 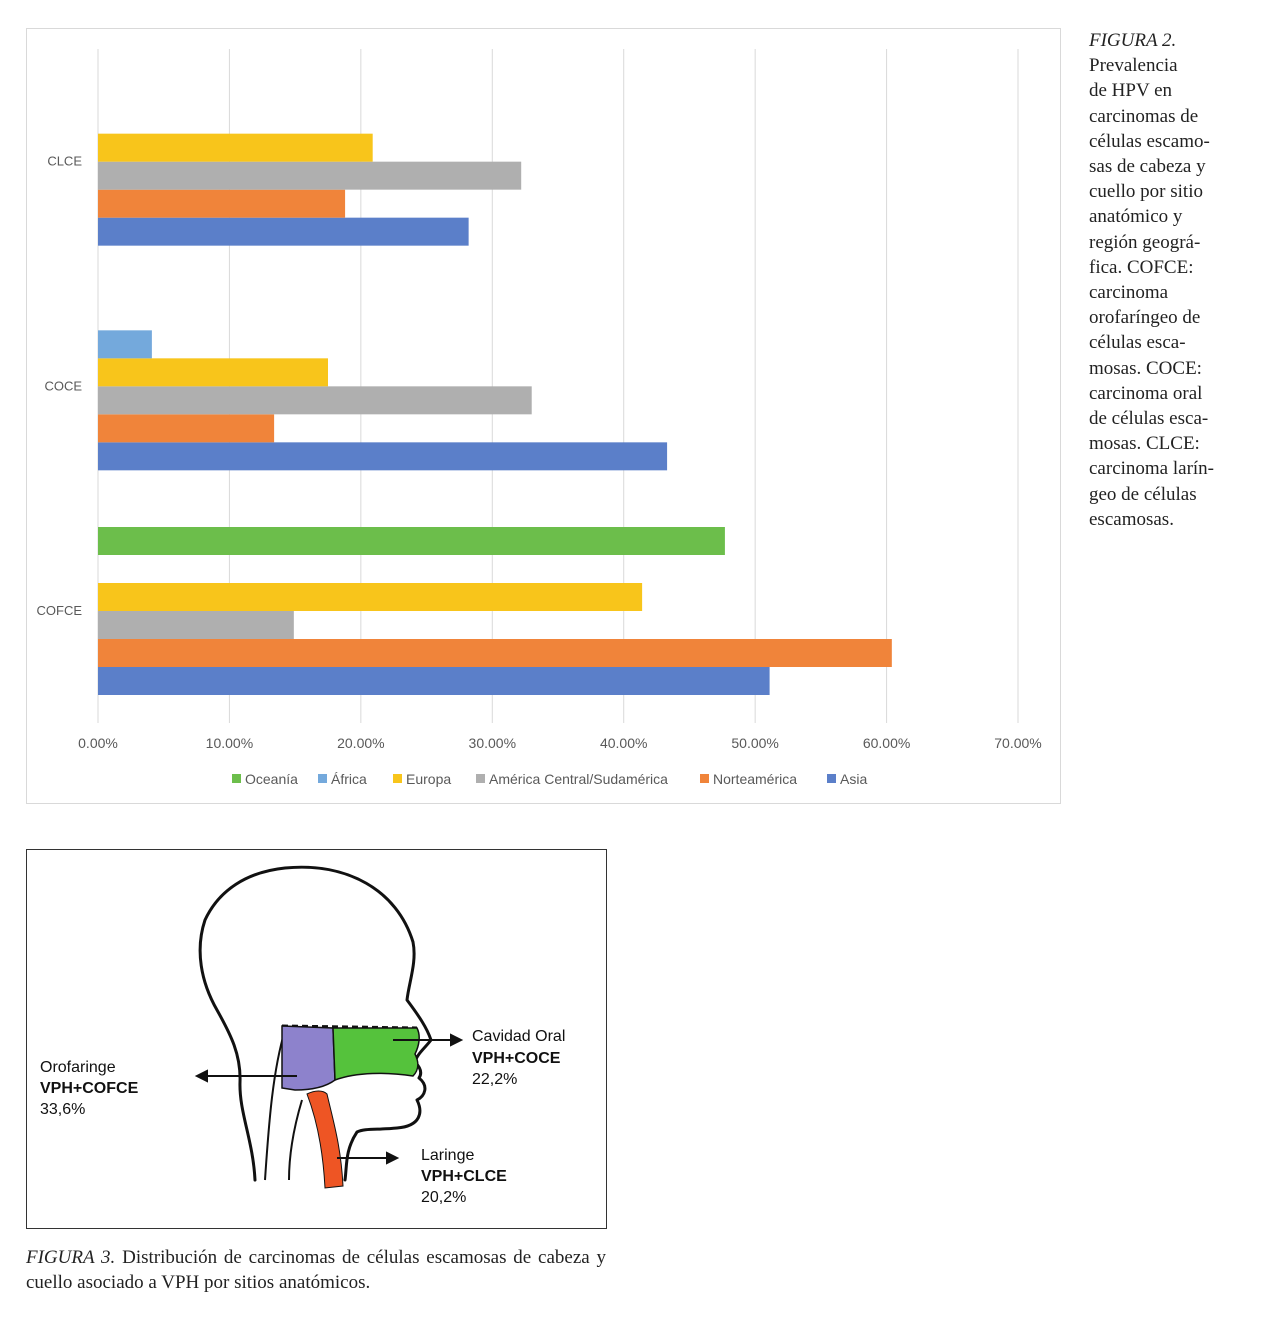 I want to click on figure-2-caption-line: geo de células, so click(x=1143, y=494).